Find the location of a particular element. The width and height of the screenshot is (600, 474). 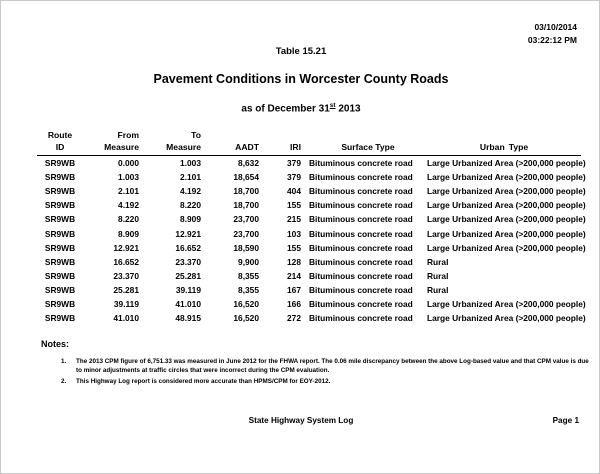

cell-iri: 103 is located at coordinates (294, 233).